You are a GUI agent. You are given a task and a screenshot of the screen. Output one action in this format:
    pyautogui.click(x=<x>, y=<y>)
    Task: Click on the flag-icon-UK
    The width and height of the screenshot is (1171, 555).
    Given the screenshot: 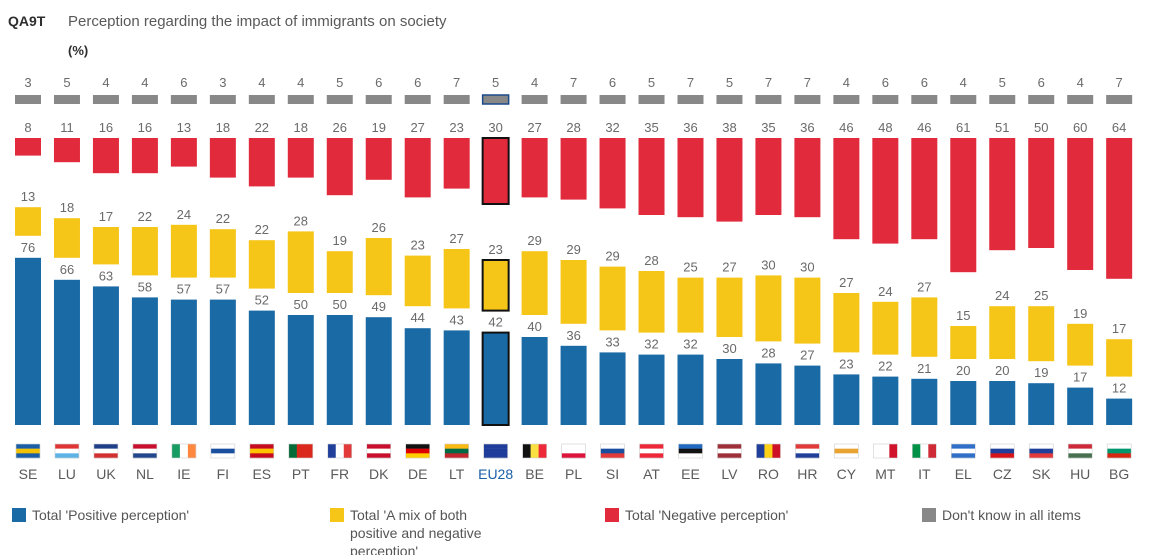 What is the action you would take?
    pyautogui.click(x=106, y=451)
    